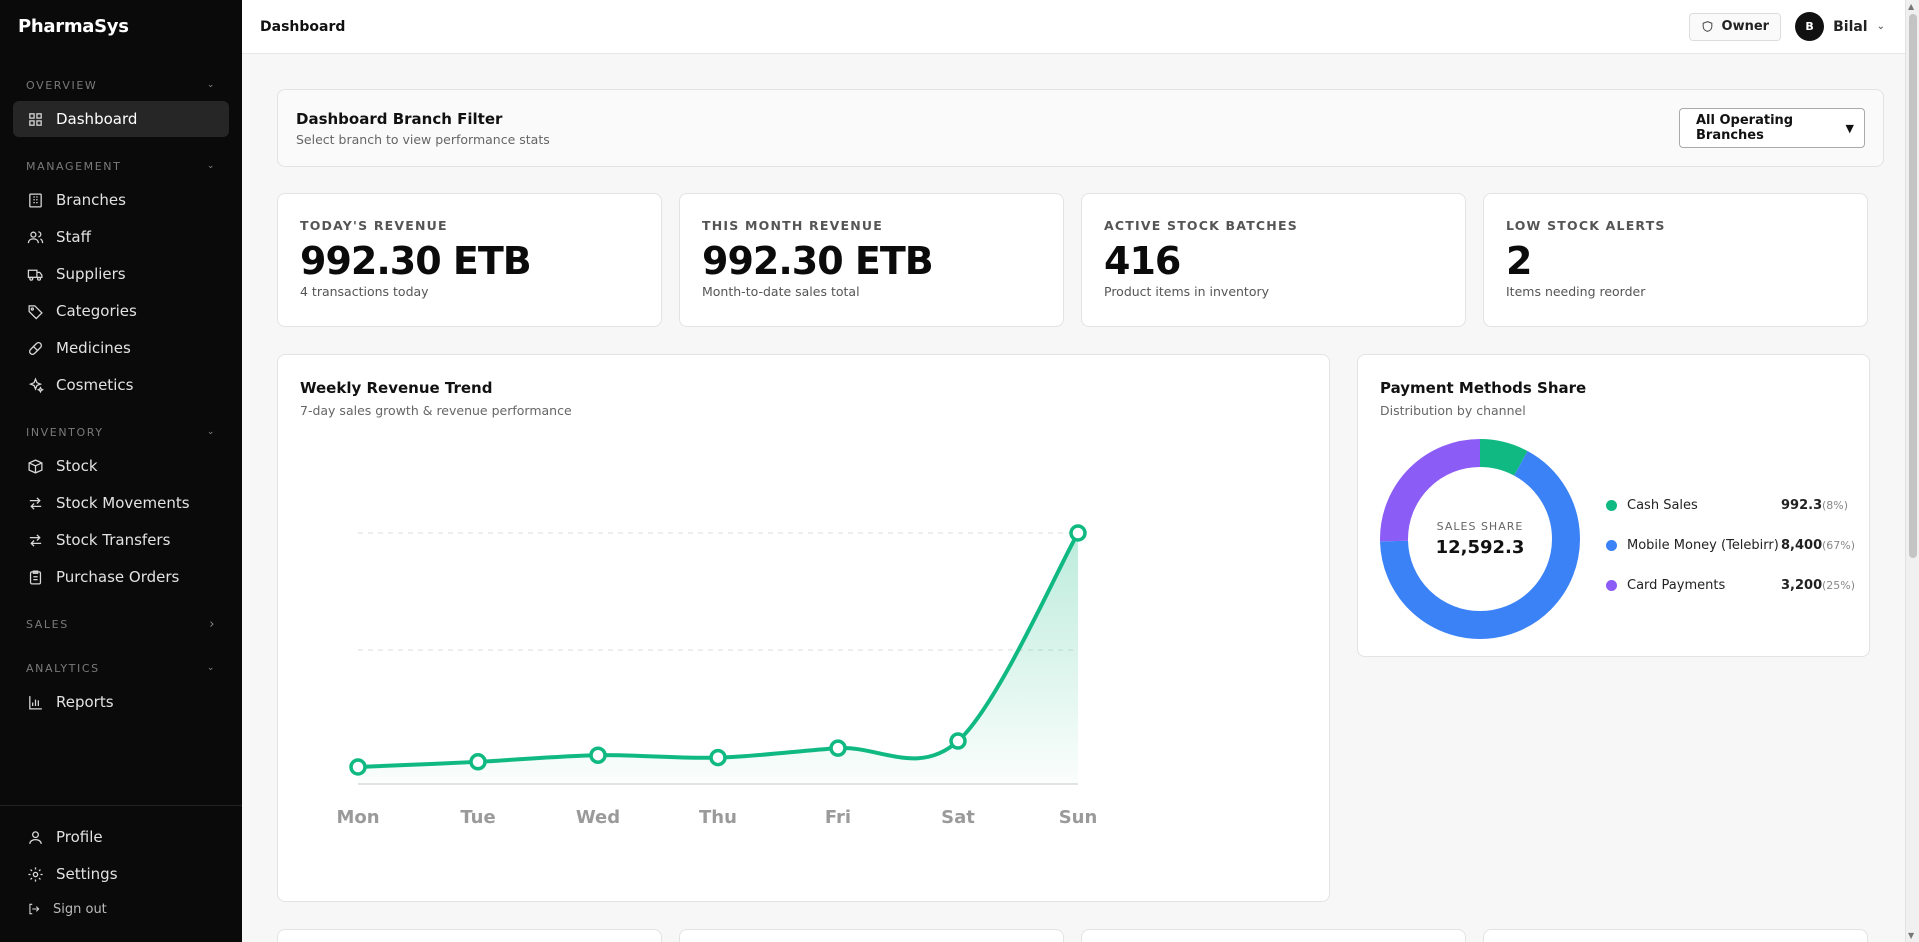 The height and width of the screenshot is (942, 1919). What do you see at coordinates (1201, 225) in the screenshot?
I see `stat-label: ACTIVE STOCK BATCHES` at bounding box center [1201, 225].